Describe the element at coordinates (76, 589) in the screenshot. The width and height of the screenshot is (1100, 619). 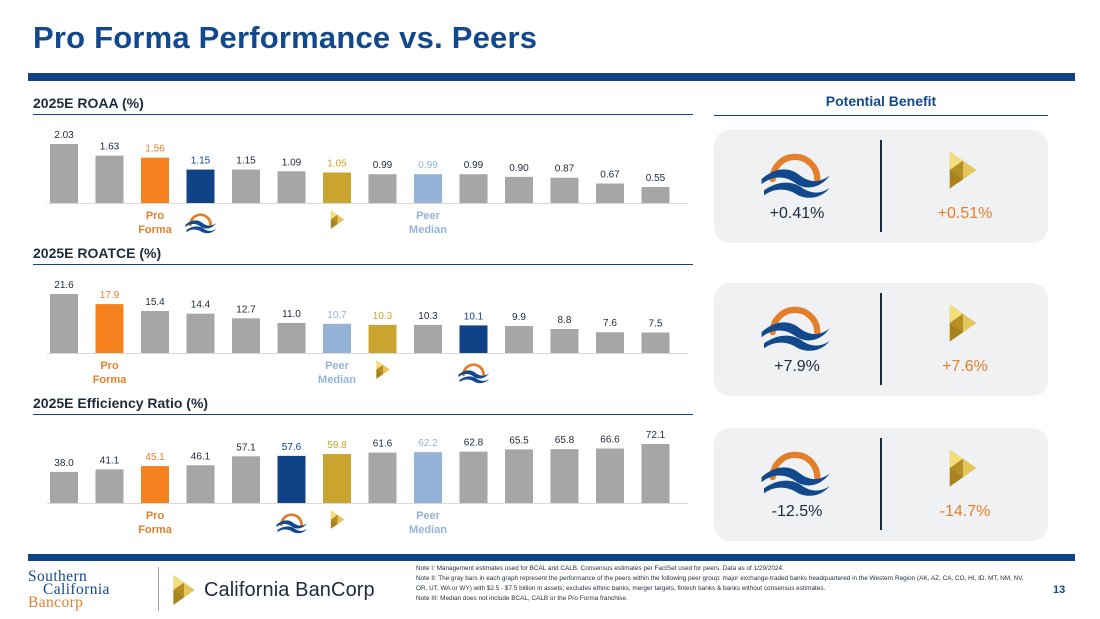
I see `scb-logo-line2: California` at that location.